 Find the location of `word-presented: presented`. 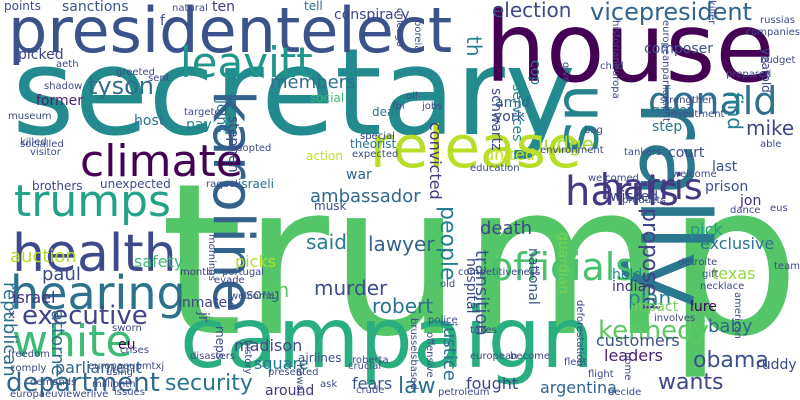

word-presented: presented is located at coordinates (293, 372).